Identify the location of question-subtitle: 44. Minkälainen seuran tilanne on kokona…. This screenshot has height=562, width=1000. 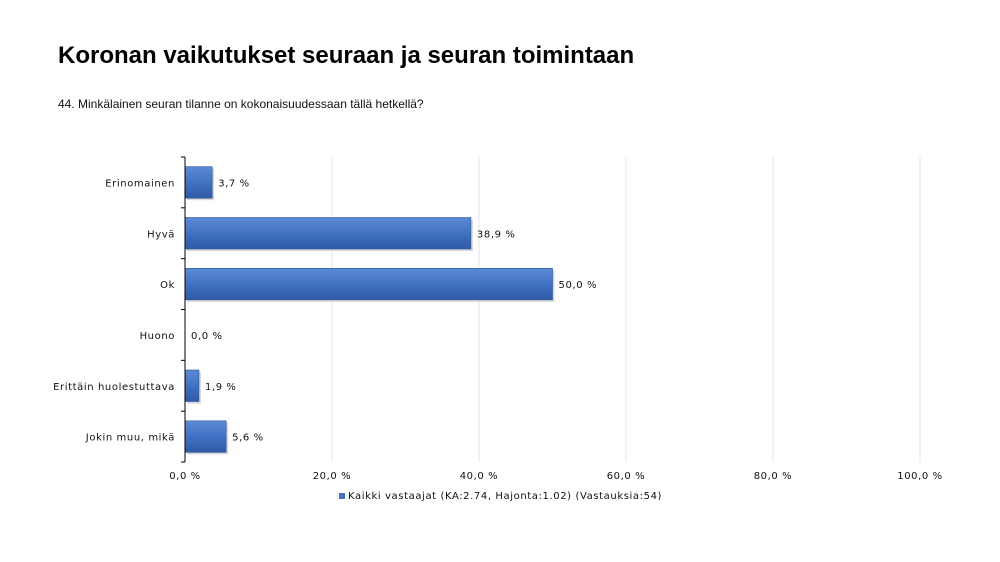
(241, 104).